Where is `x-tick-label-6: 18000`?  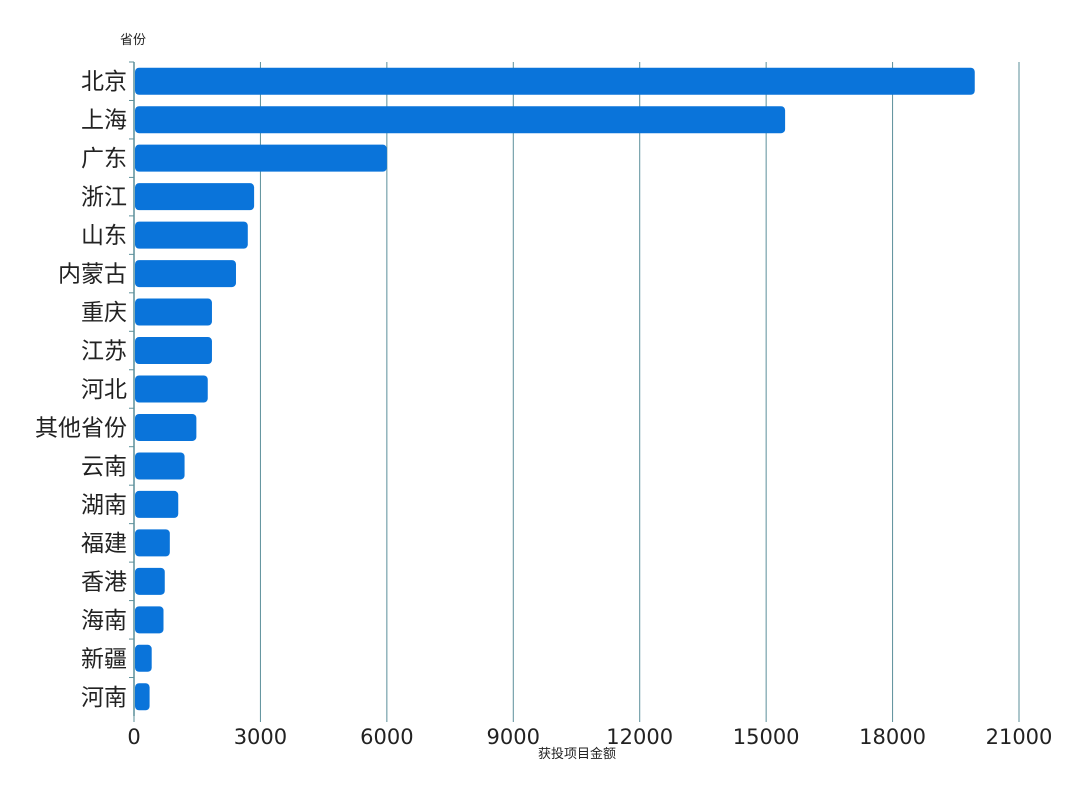
x-tick-label-6: 18000 is located at coordinates (892, 737).